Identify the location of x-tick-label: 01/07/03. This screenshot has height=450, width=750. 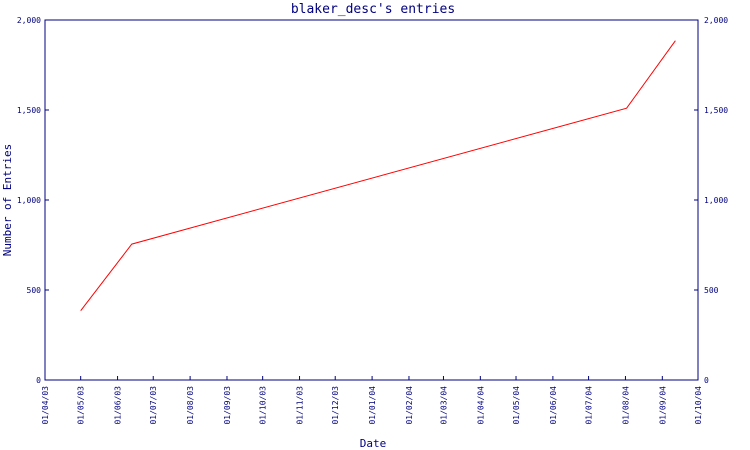
(153, 405).